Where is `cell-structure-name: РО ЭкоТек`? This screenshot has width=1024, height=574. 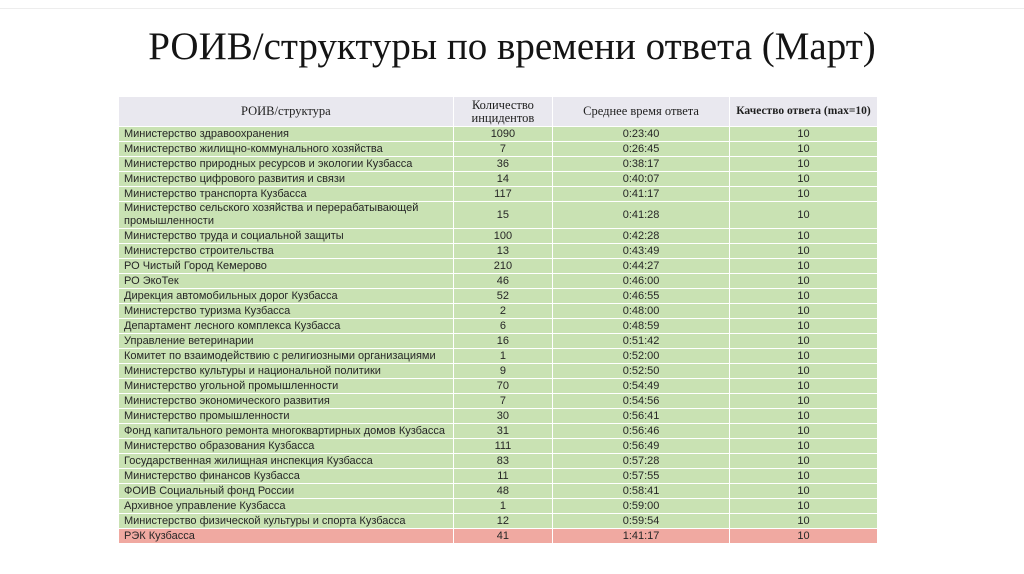 cell-structure-name: РО ЭкоТек is located at coordinates (286, 281).